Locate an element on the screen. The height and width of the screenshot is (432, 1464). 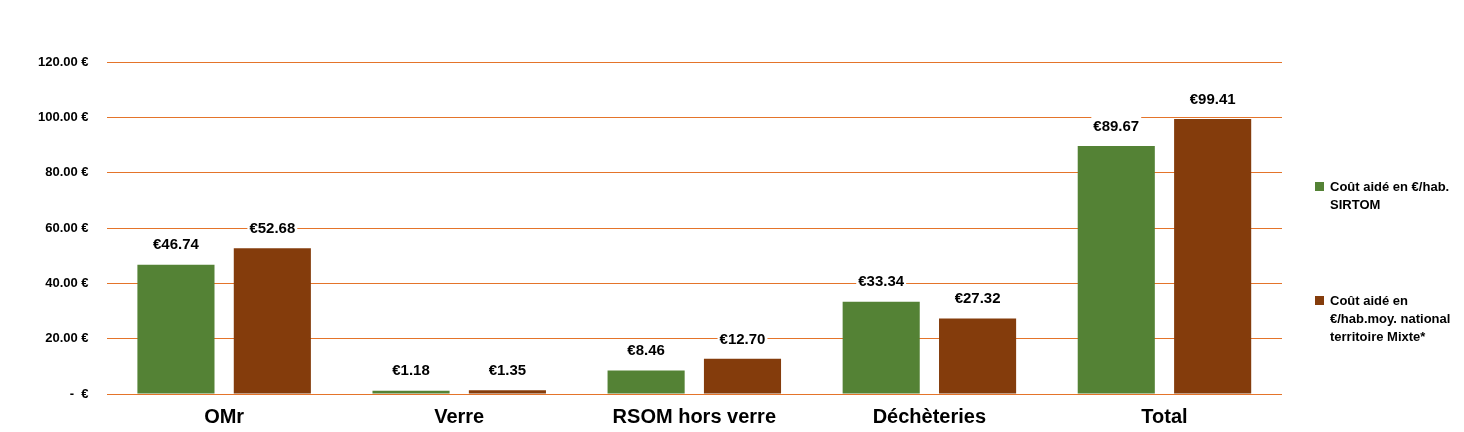
x-tick-label: Déchèteries is located at coordinates (929, 415).